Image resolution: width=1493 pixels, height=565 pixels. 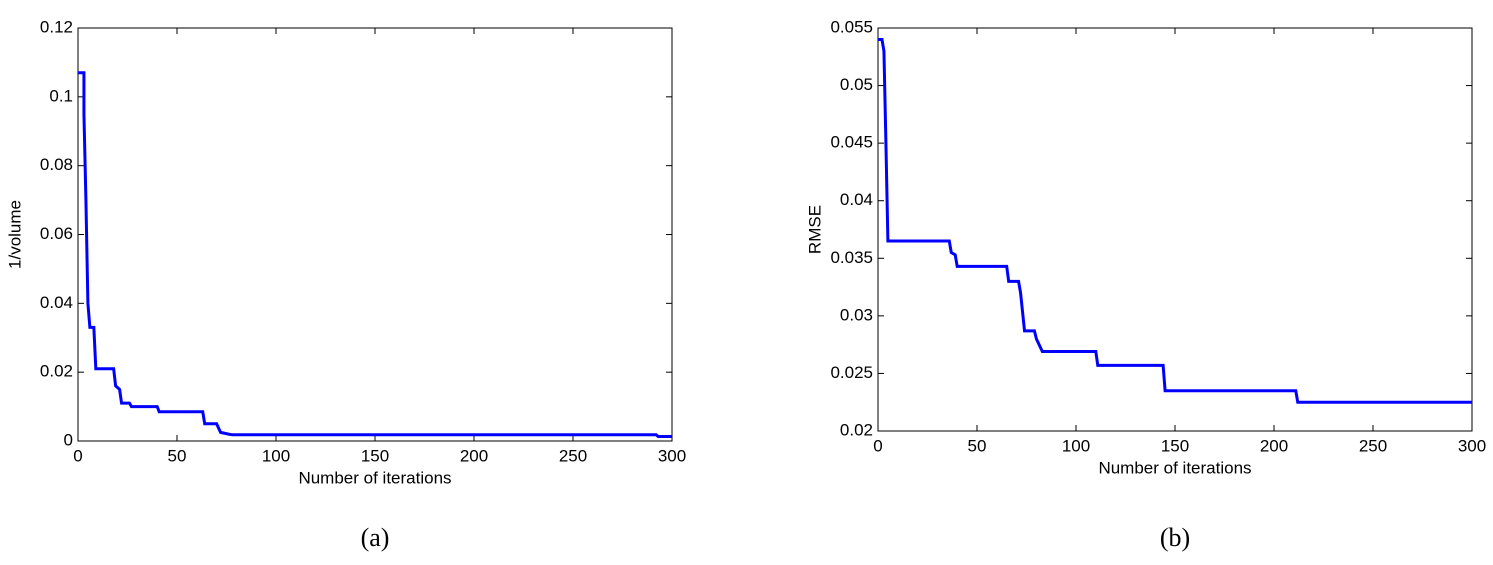 I want to click on y-axis-label: RMSE, so click(x=814, y=229).